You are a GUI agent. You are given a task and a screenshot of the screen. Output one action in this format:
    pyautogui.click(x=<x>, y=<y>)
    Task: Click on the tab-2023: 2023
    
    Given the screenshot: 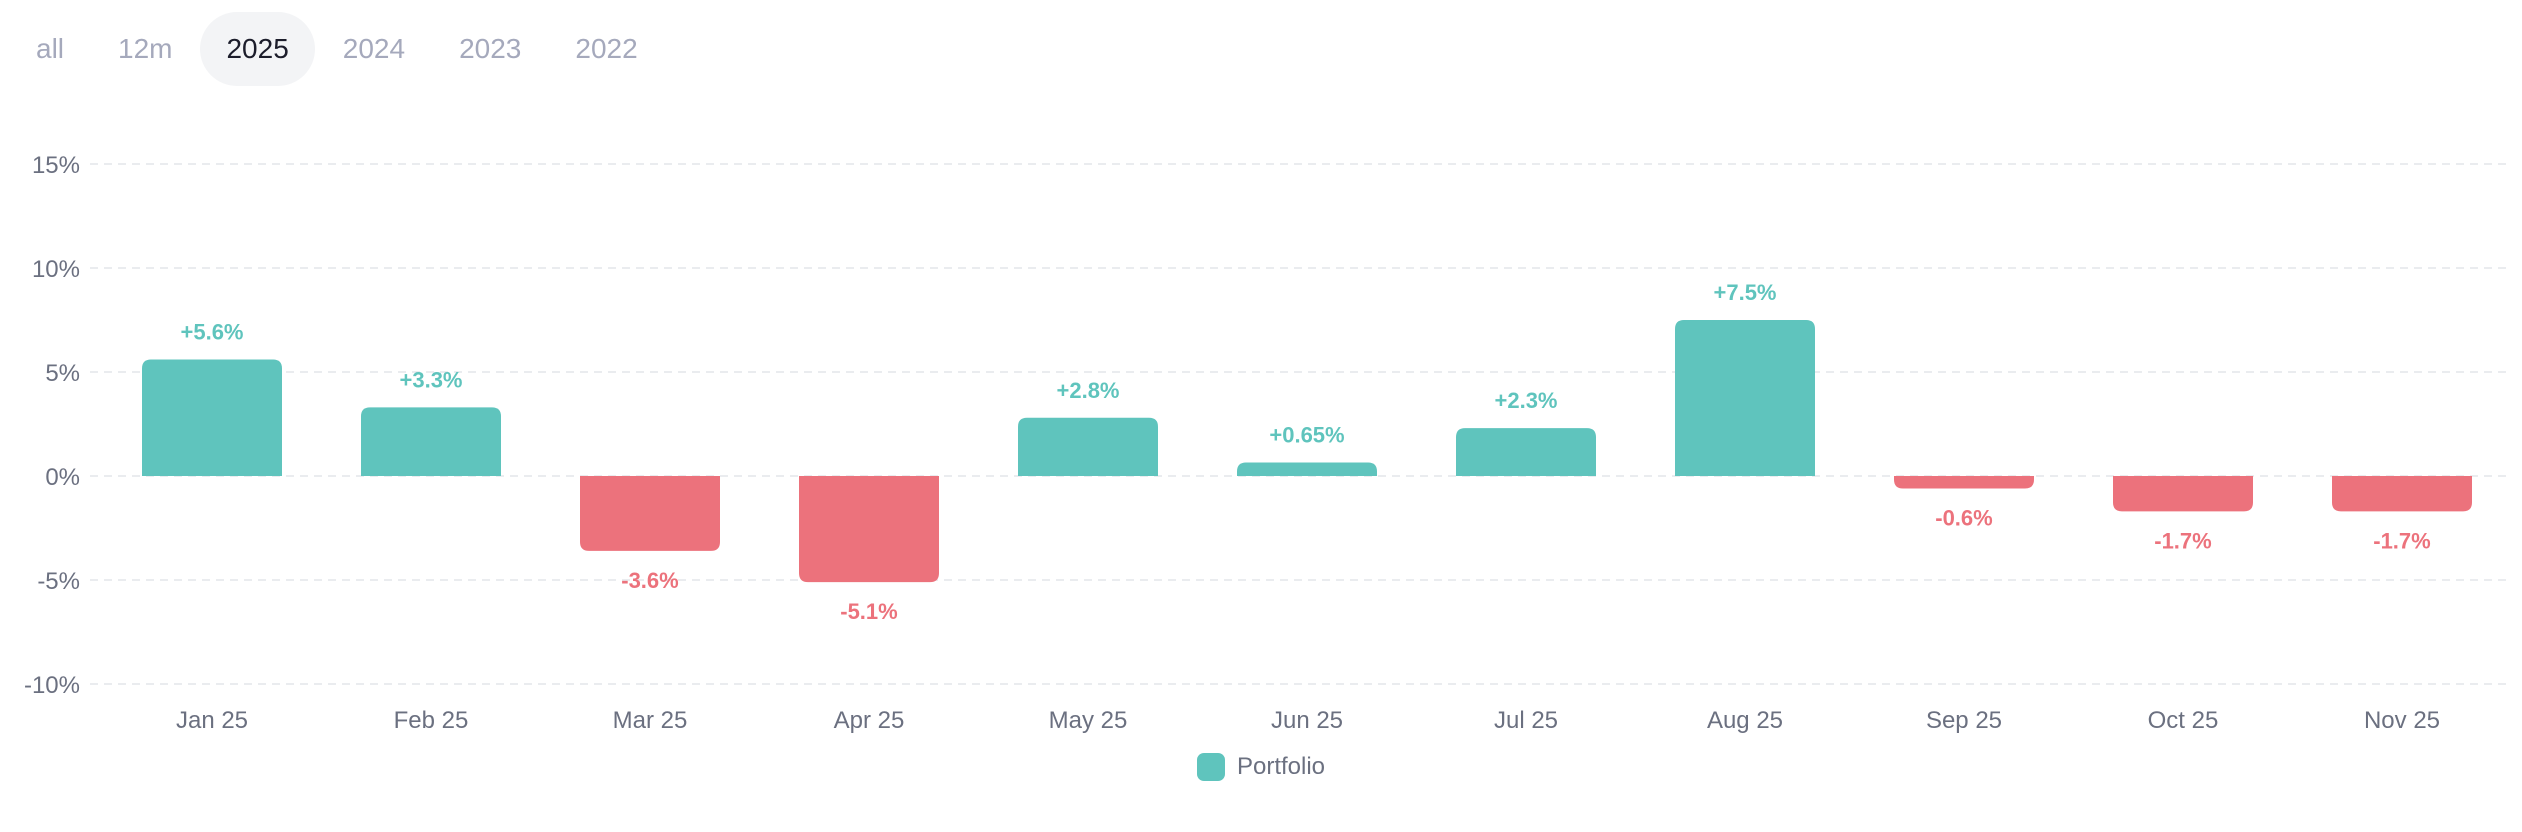 What is the action you would take?
    pyautogui.click(x=490, y=48)
    